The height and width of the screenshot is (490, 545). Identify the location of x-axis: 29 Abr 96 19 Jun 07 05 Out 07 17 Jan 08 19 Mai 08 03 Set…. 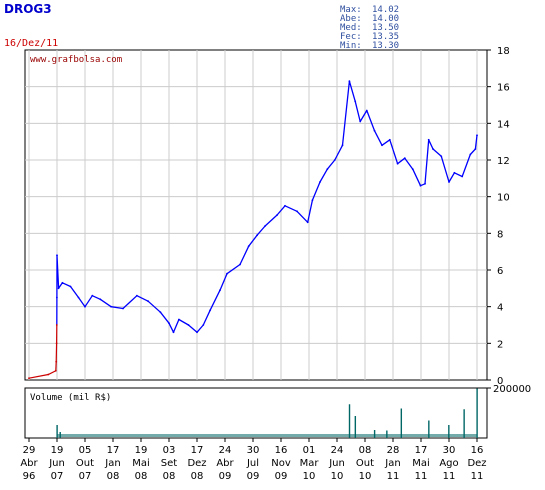
(253, 460).